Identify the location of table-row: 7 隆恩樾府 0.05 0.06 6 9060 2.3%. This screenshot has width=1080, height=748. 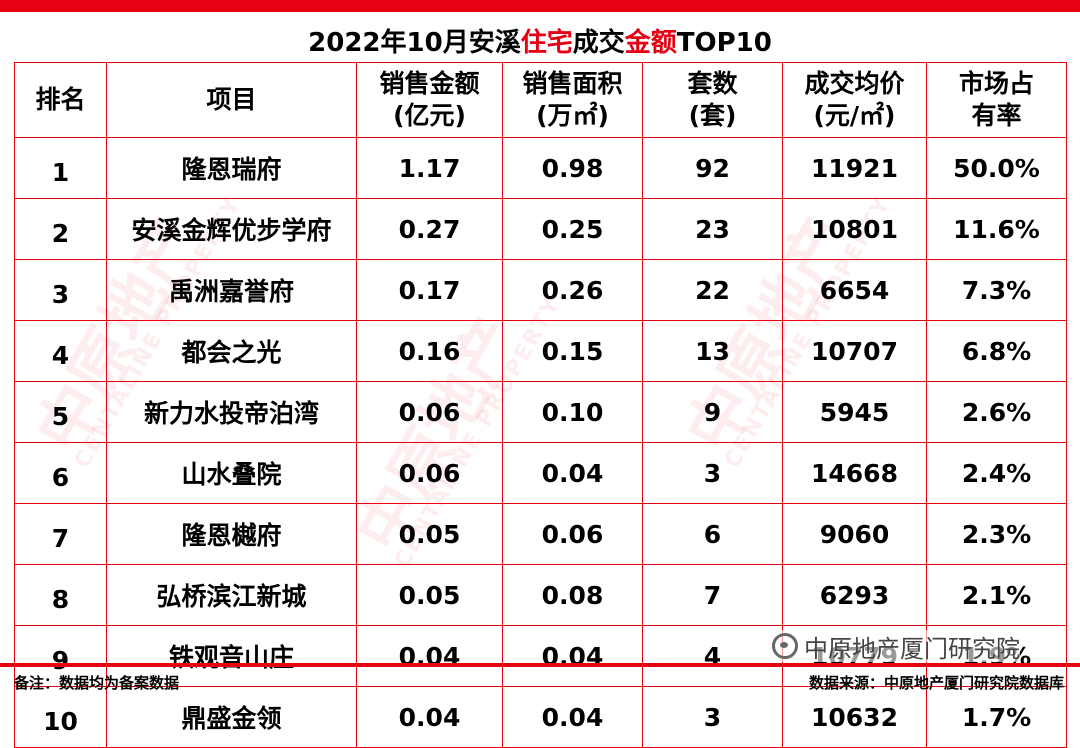
(540, 534).